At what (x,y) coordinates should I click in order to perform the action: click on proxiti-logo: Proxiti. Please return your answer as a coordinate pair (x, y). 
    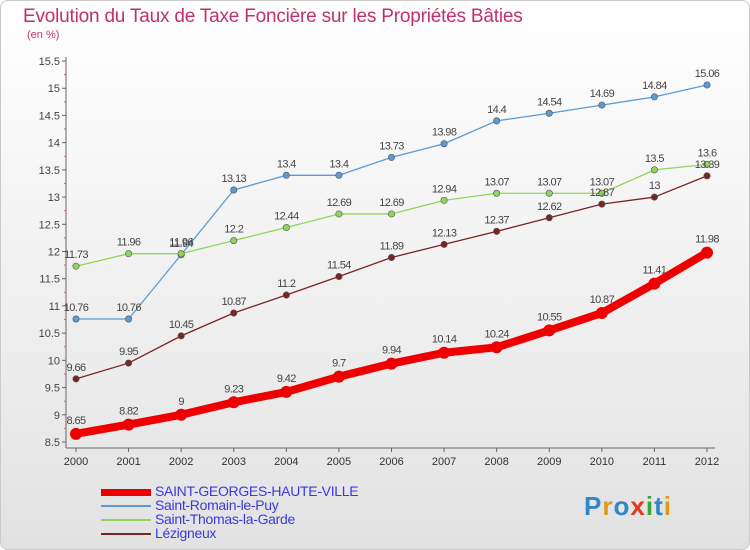
    Looking at the image, I should click on (628, 506).